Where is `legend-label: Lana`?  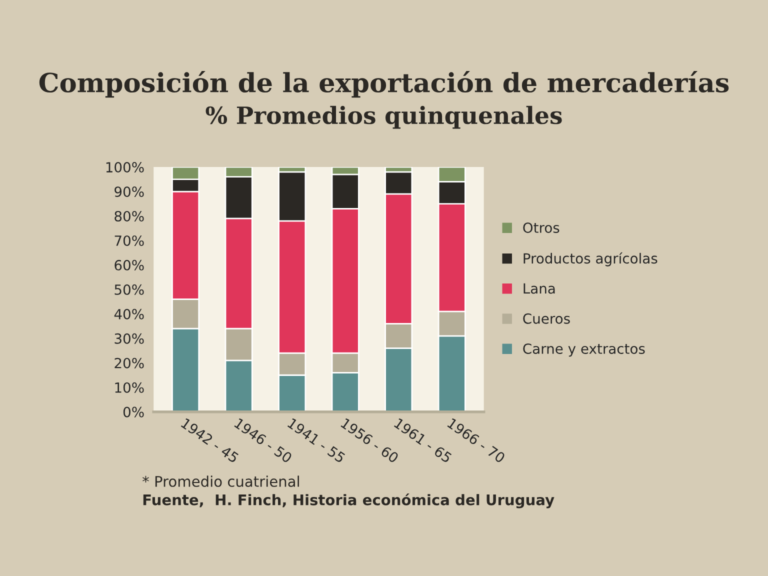 legend-label: Lana is located at coordinates (539, 288).